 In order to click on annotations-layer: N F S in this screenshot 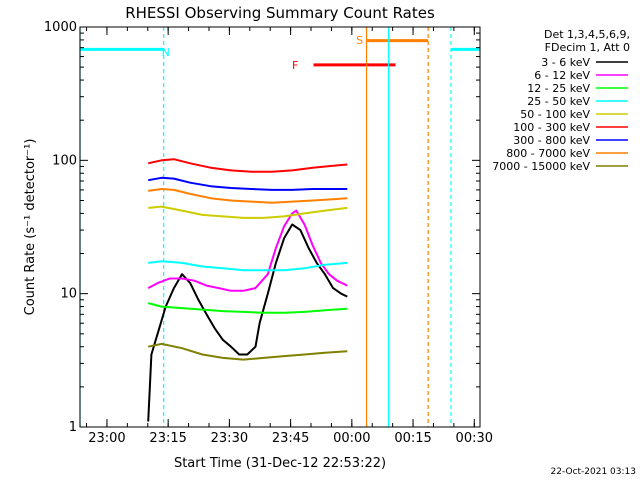, I will do `click(263, 53)`.